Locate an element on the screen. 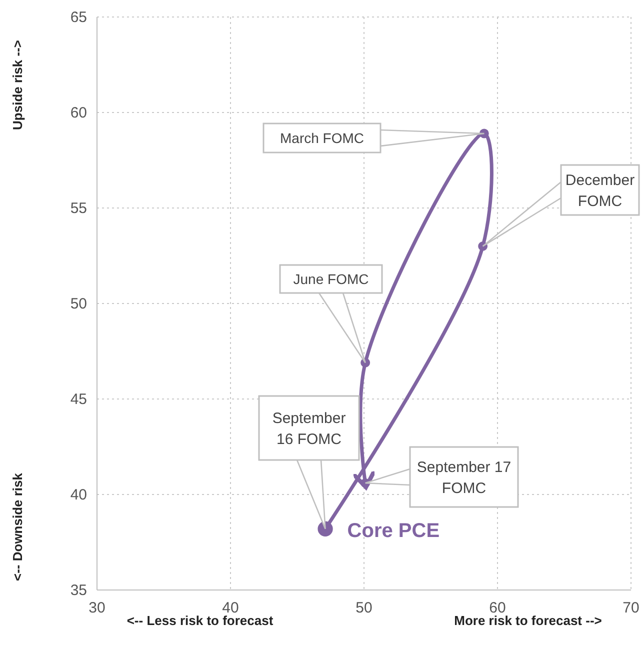 The height and width of the screenshot is (660, 644). annotation: December FOMC is located at coordinates (600, 191).